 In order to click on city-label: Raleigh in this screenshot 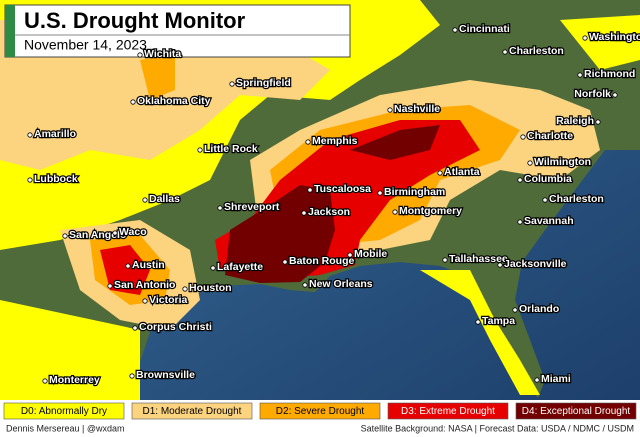, I will do `click(575, 121)`.